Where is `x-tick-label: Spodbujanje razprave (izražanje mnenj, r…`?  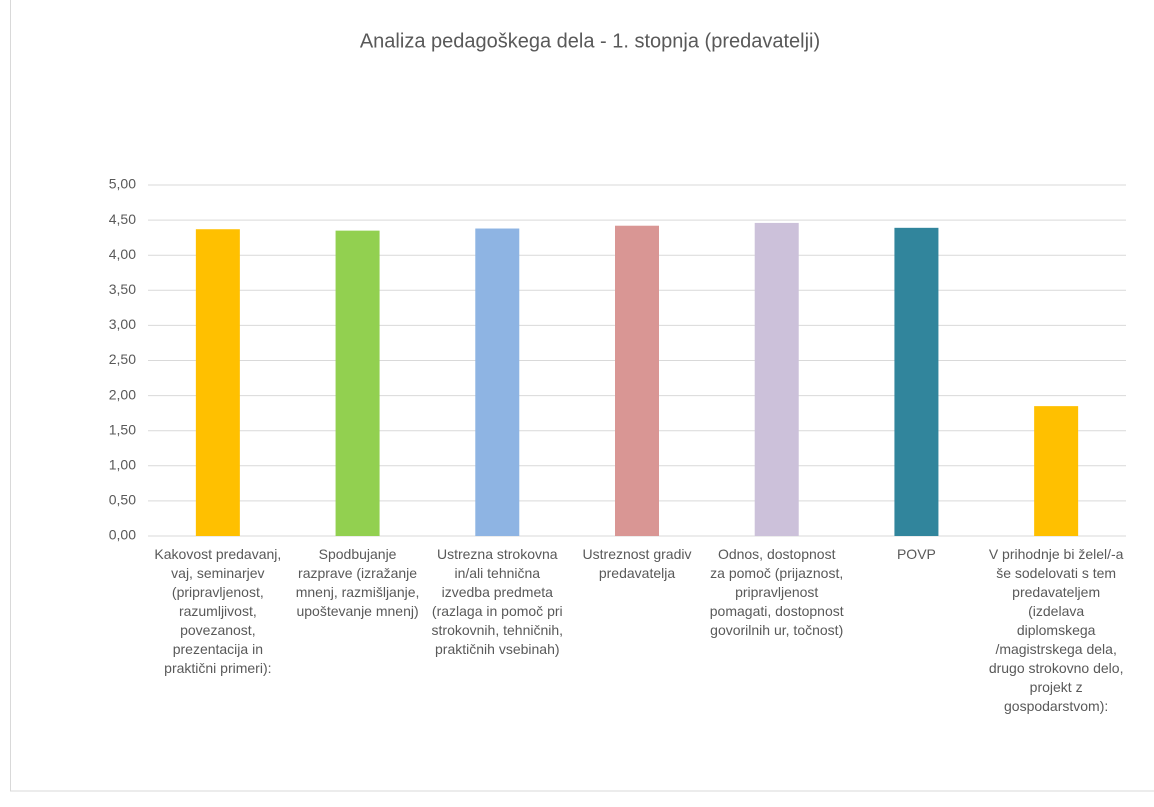 x-tick-label: Spodbujanje razprave (izražanje mnenj, r… is located at coordinates (357, 582).